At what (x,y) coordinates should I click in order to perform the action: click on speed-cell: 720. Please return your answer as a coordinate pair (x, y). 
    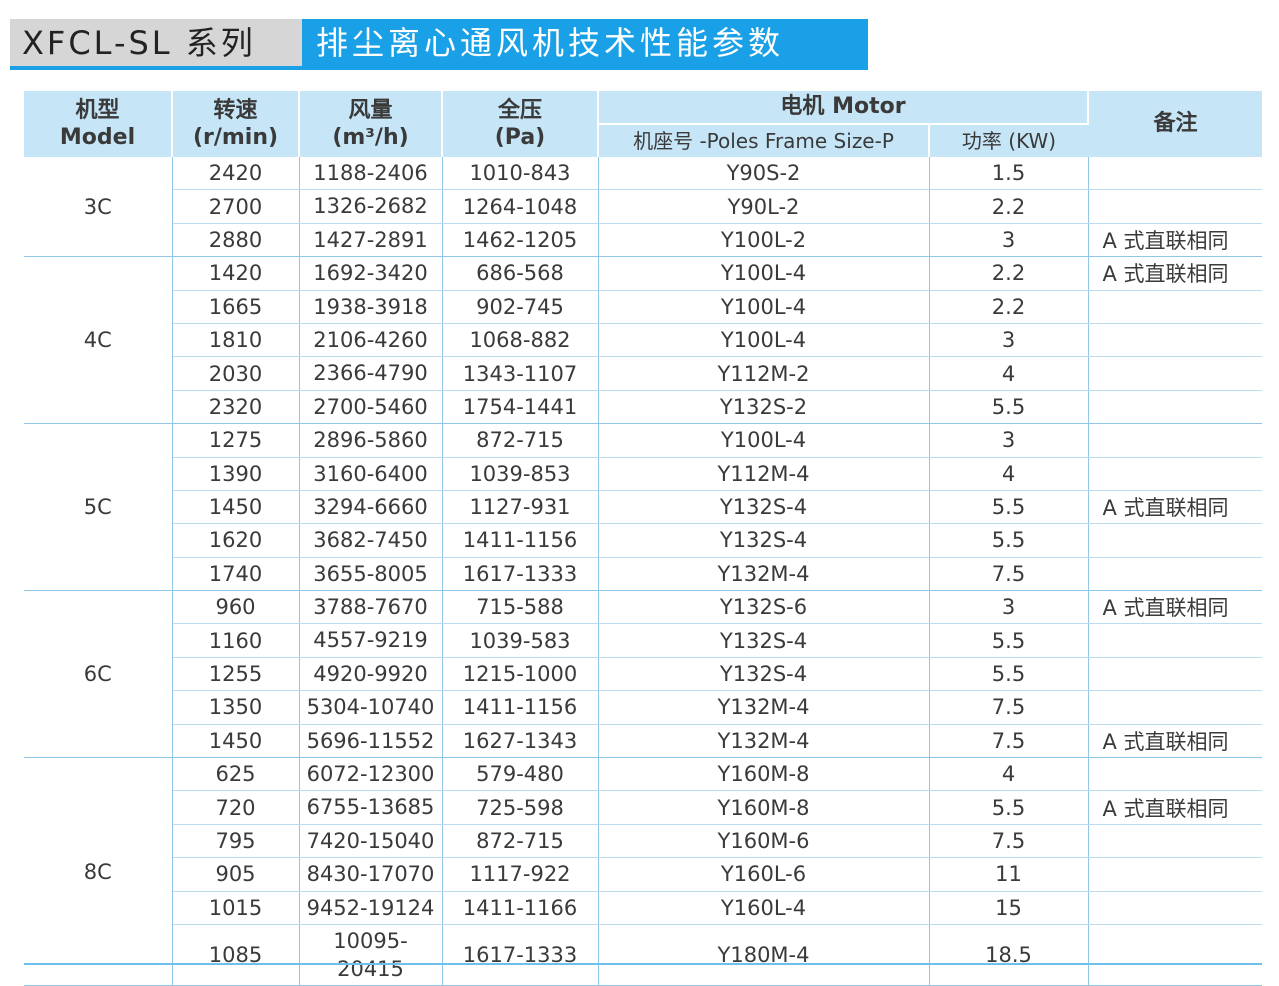
    Looking at the image, I should click on (236, 807).